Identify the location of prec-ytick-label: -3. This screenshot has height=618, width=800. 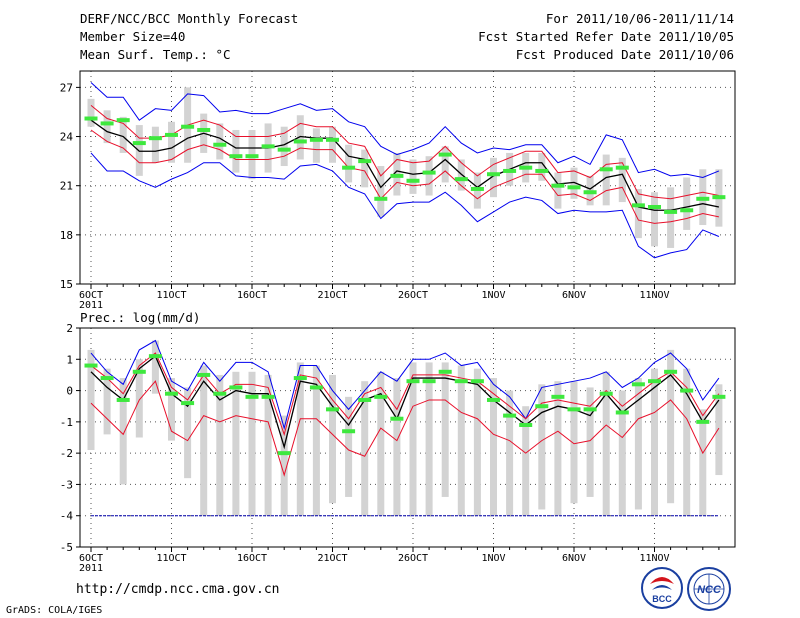
(66, 484).